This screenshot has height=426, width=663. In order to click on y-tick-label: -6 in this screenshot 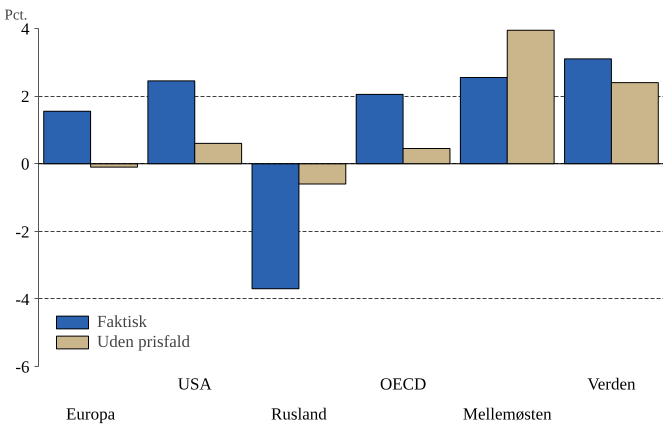, I will do `click(22, 367)`.